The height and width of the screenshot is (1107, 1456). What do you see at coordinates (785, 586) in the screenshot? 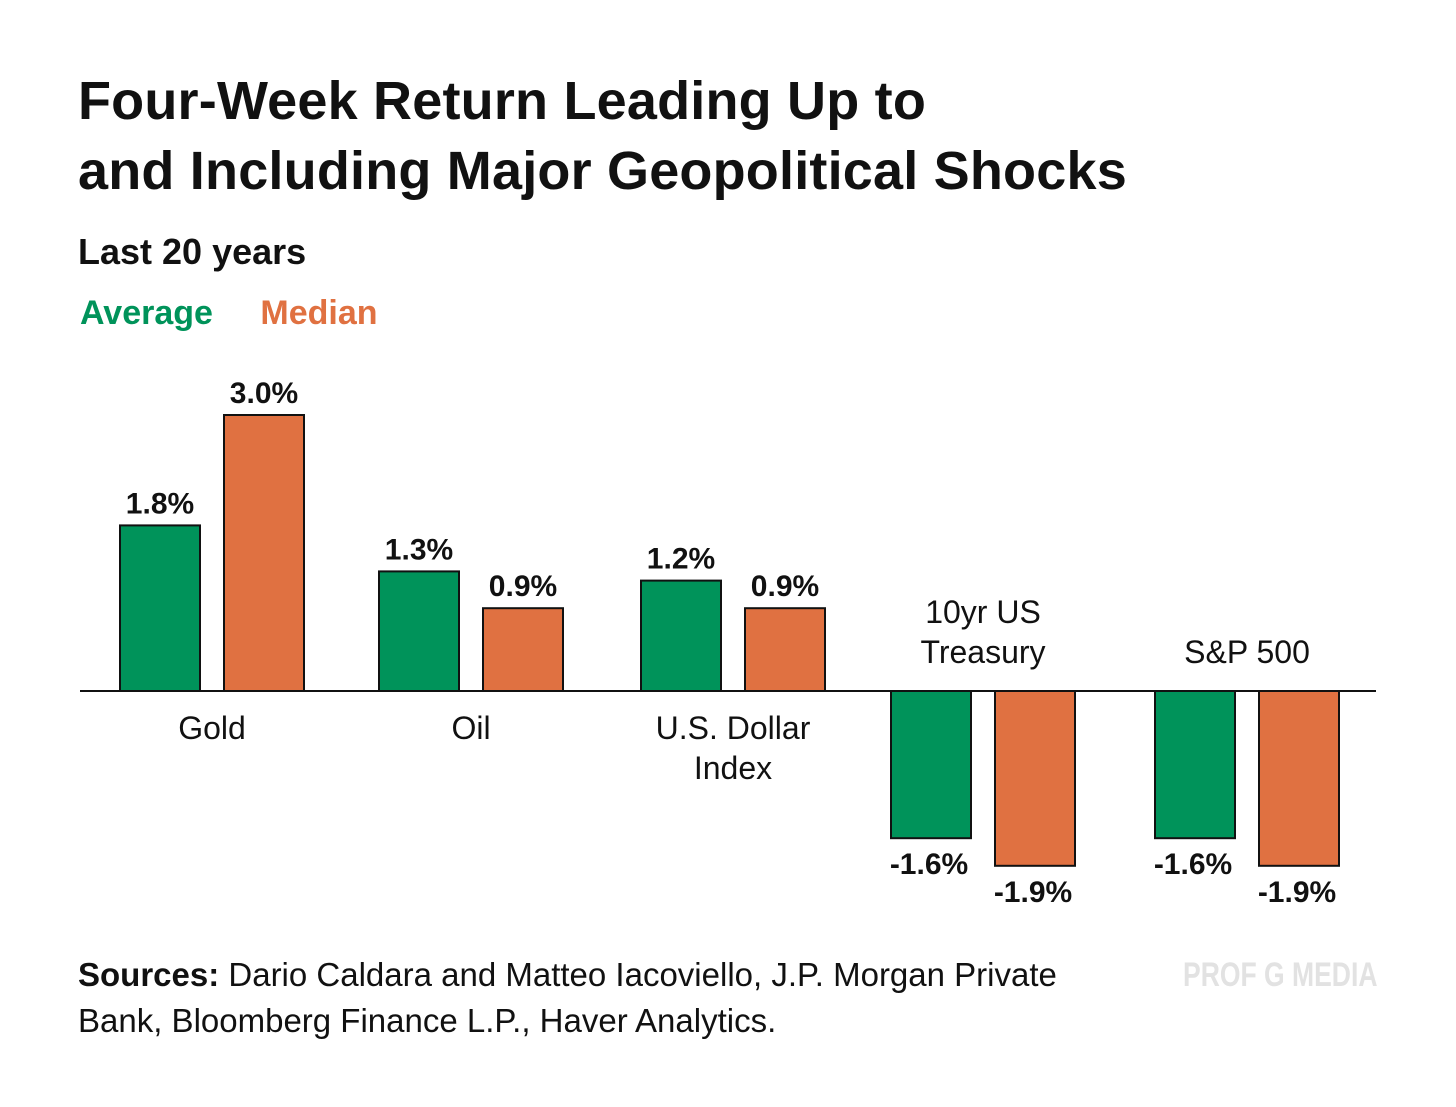
I see `value-label-median-2: 0.9%` at bounding box center [785, 586].